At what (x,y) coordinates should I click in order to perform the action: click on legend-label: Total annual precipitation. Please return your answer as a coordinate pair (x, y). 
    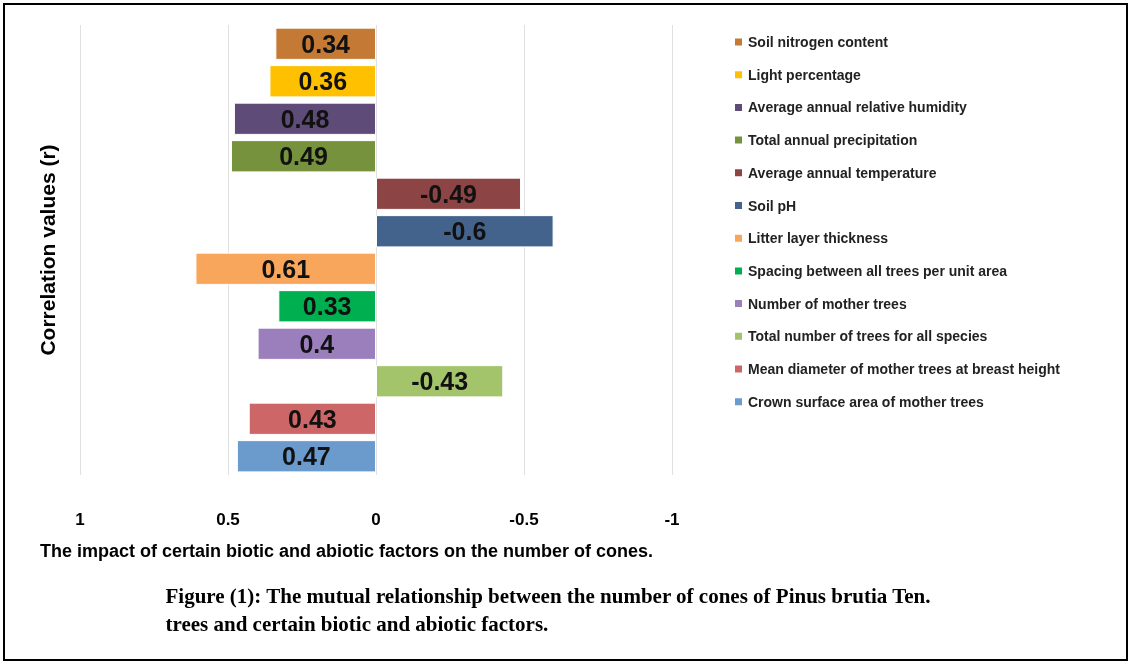
    Looking at the image, I should click on (833, 140).